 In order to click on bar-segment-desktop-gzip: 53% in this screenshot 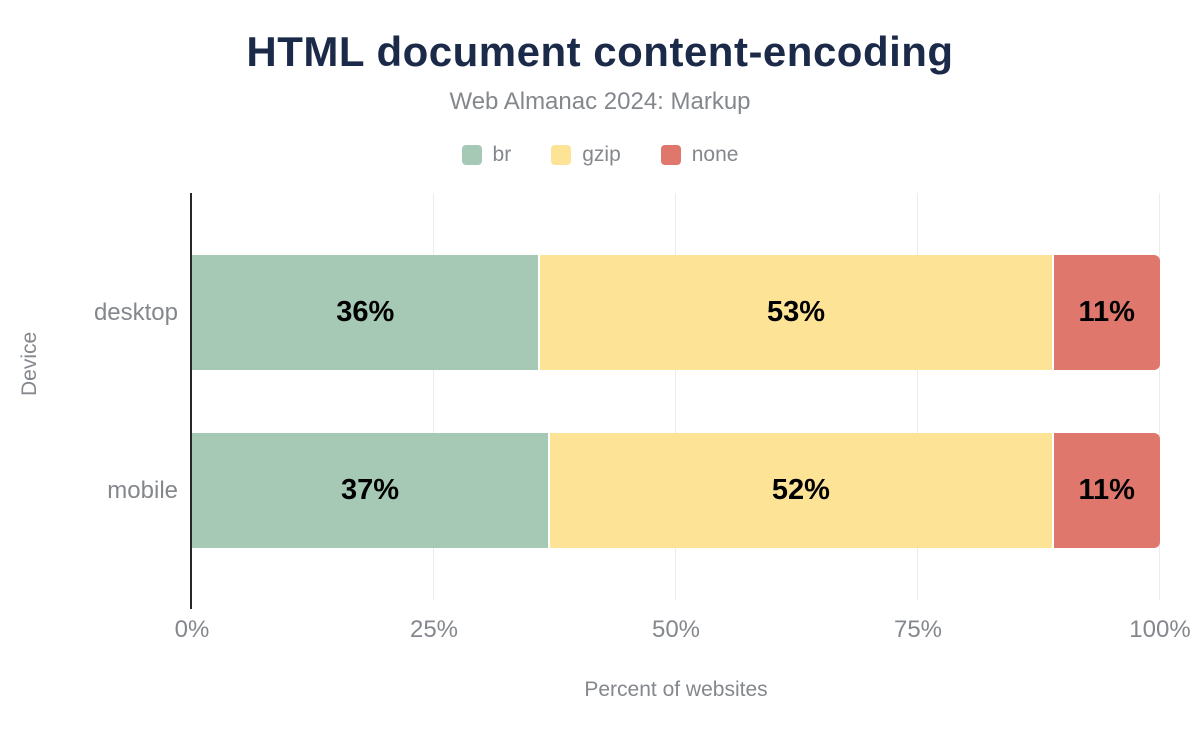, I will do `click(797, 312)`.